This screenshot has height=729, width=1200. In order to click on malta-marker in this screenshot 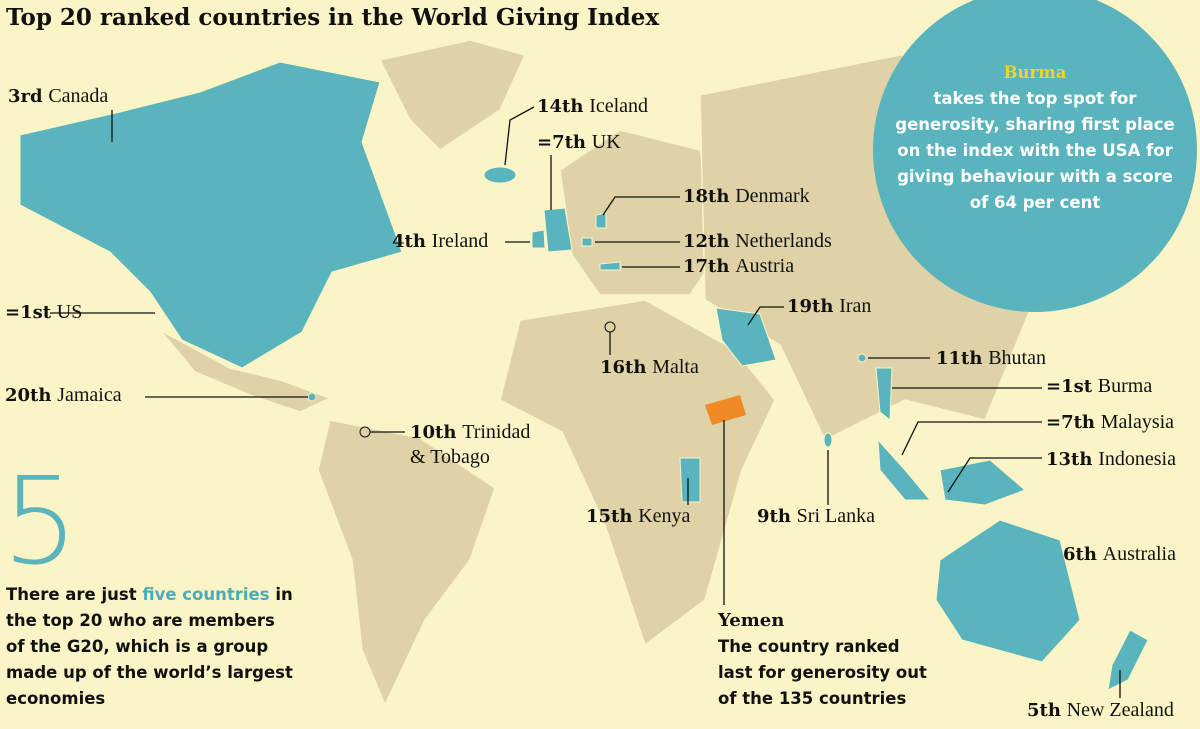, I will do `click(610, 327)`.